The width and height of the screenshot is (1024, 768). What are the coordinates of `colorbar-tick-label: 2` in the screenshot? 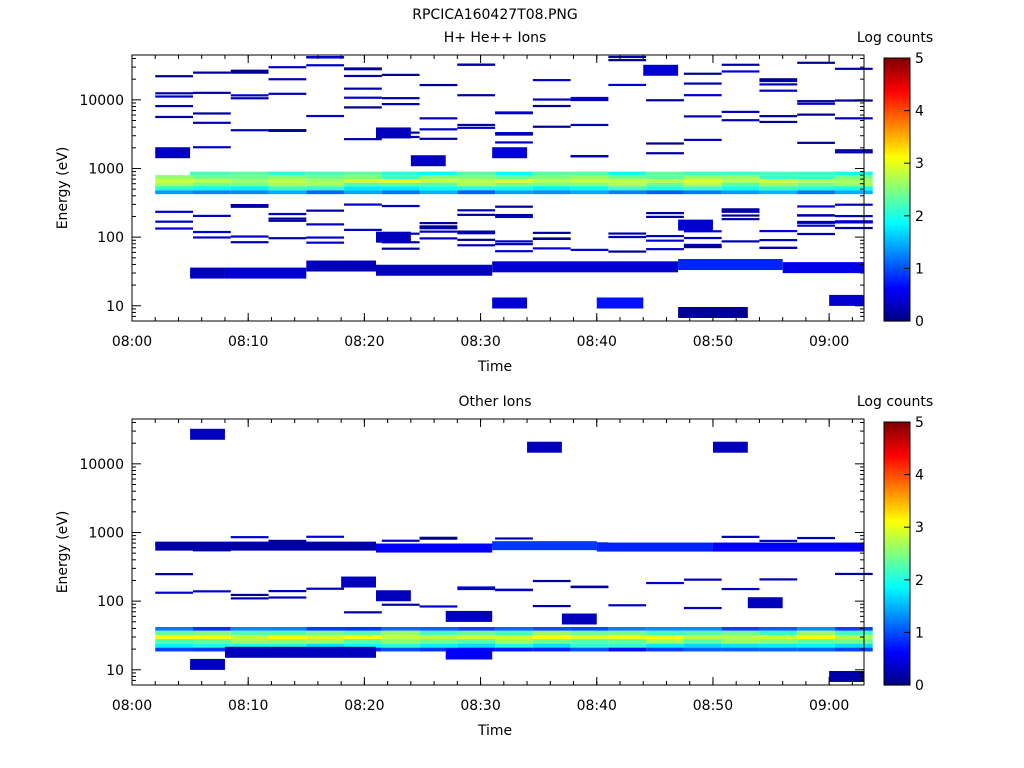 It's located at (919, 581).